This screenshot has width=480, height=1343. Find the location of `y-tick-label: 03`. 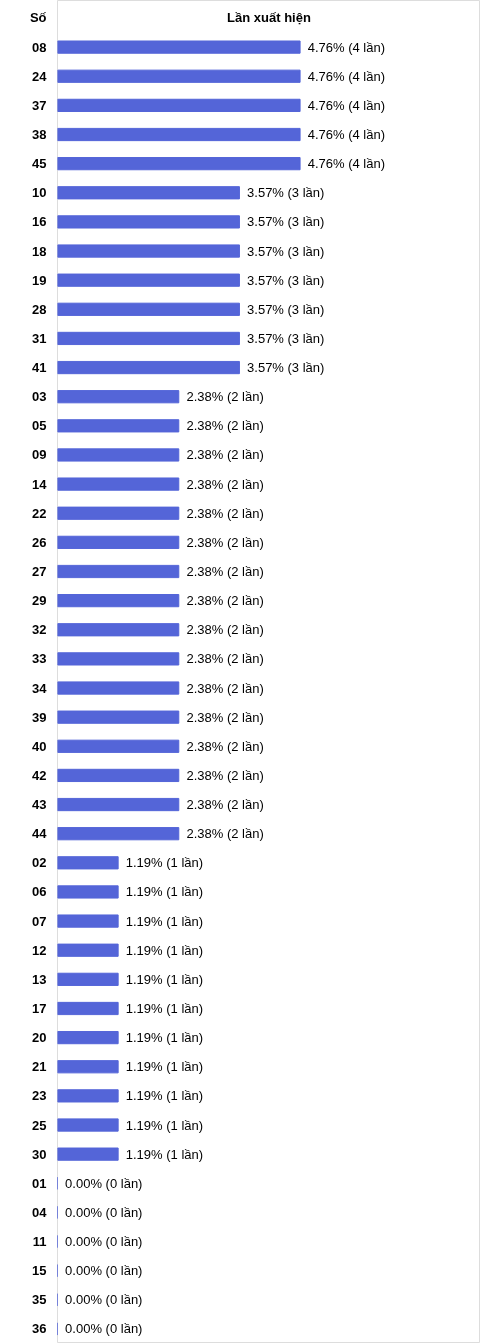

y-tick-label: 03 is located at coordinates (39, 397).